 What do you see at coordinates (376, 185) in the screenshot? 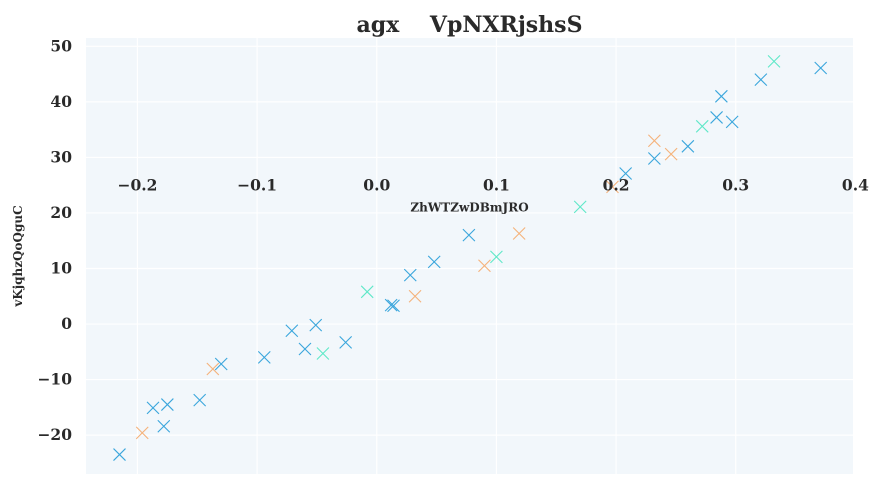
I see `x-tick-label: 0.0` at bounding box center [376, 185].